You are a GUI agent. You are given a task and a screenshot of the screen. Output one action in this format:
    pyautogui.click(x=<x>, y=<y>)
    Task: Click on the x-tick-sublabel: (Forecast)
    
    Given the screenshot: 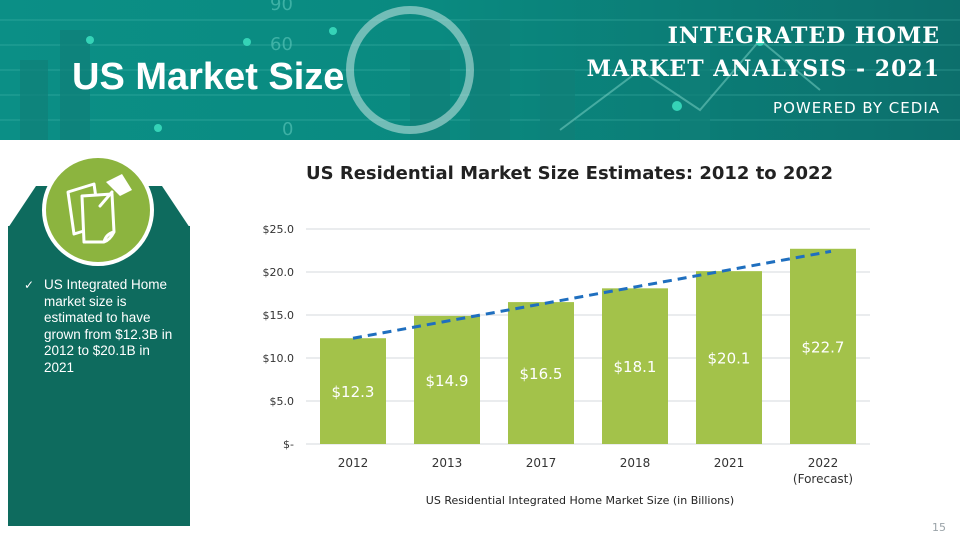 What is the action you would take?
    pyautogui.click(x=823, y=479)
    